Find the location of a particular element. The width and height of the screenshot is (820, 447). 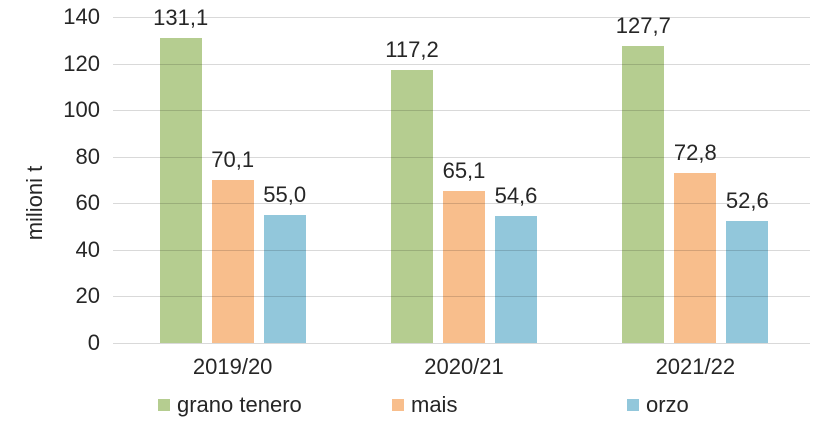

bar-value-label: 127,7 is located at coordinates (643, 25).